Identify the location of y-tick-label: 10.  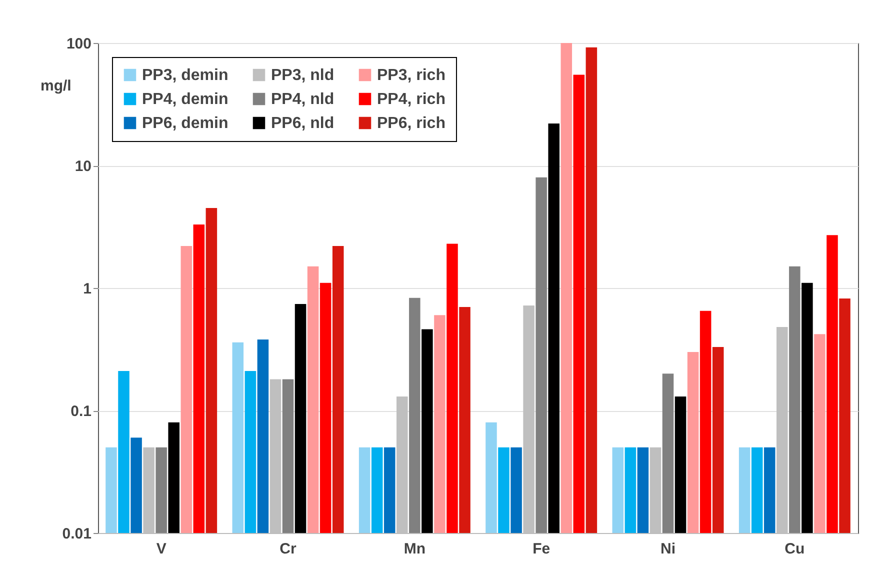
(83, 166).